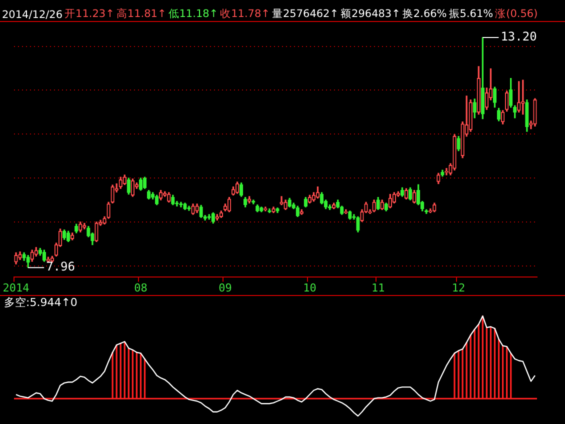 This screenshot has width=565, height=424. What do you see at coordinates (32, 15) in the screenshot?
I see `text: 2014/12/26` at bounding box center [32, 15].